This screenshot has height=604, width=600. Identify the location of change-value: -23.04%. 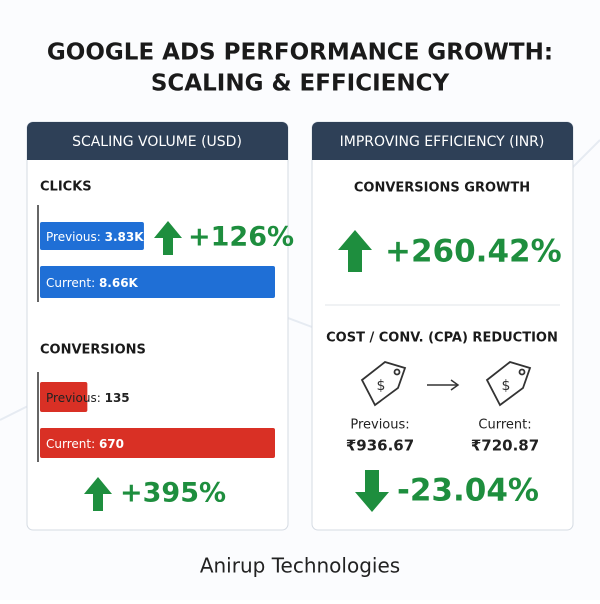
(468, 491).